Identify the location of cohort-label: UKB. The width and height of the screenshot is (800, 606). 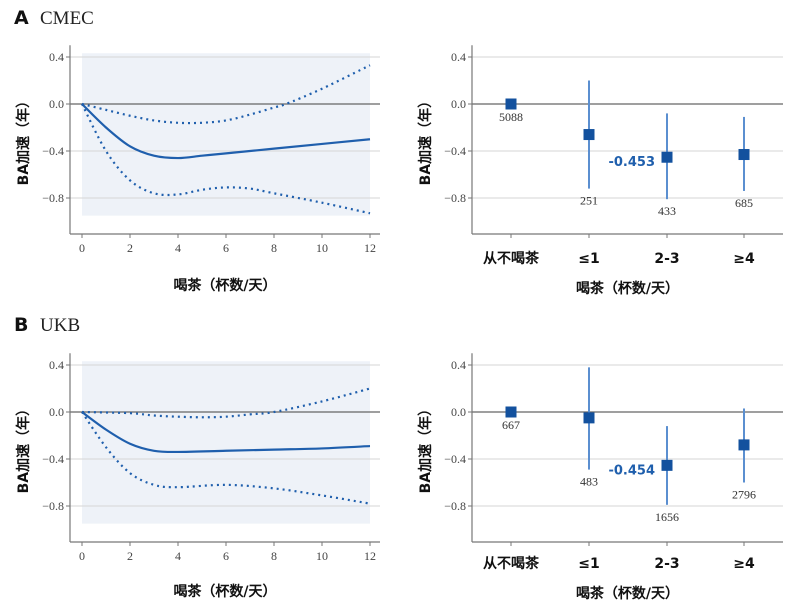
(60, 325).